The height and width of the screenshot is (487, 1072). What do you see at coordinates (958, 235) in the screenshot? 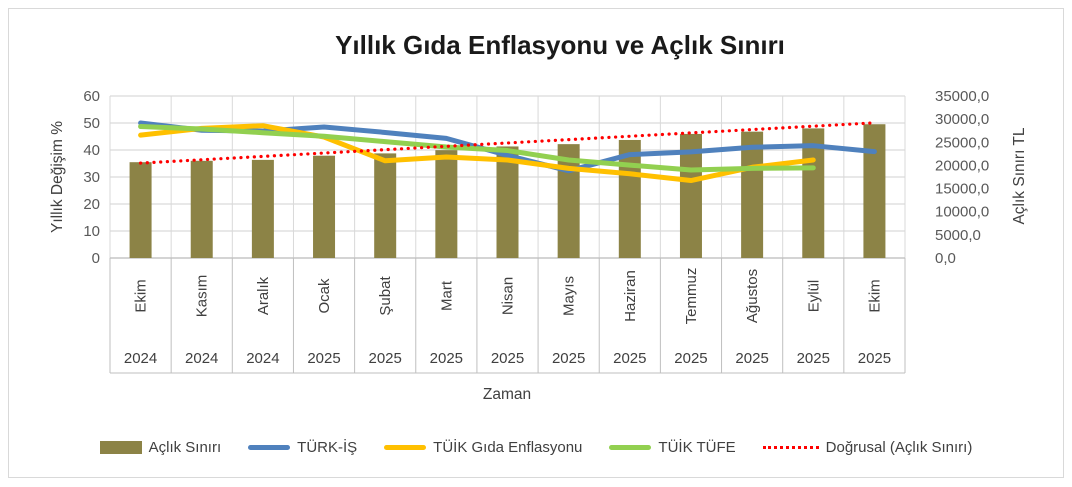
I see `y-axis-right-tick: 5000,0` at bounding box center [958, 235].